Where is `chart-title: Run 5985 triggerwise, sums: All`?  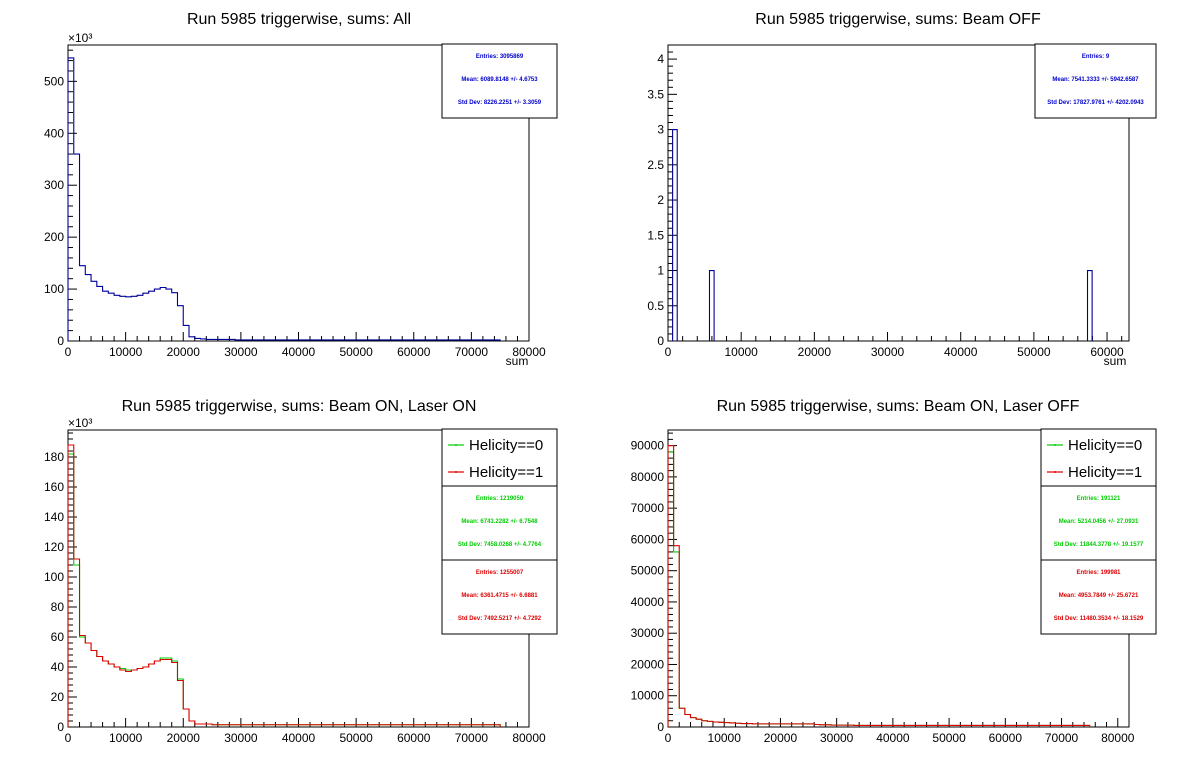
chart-title: Run 5985 triggerwise, sums: All is located at coordinates (299, 19).